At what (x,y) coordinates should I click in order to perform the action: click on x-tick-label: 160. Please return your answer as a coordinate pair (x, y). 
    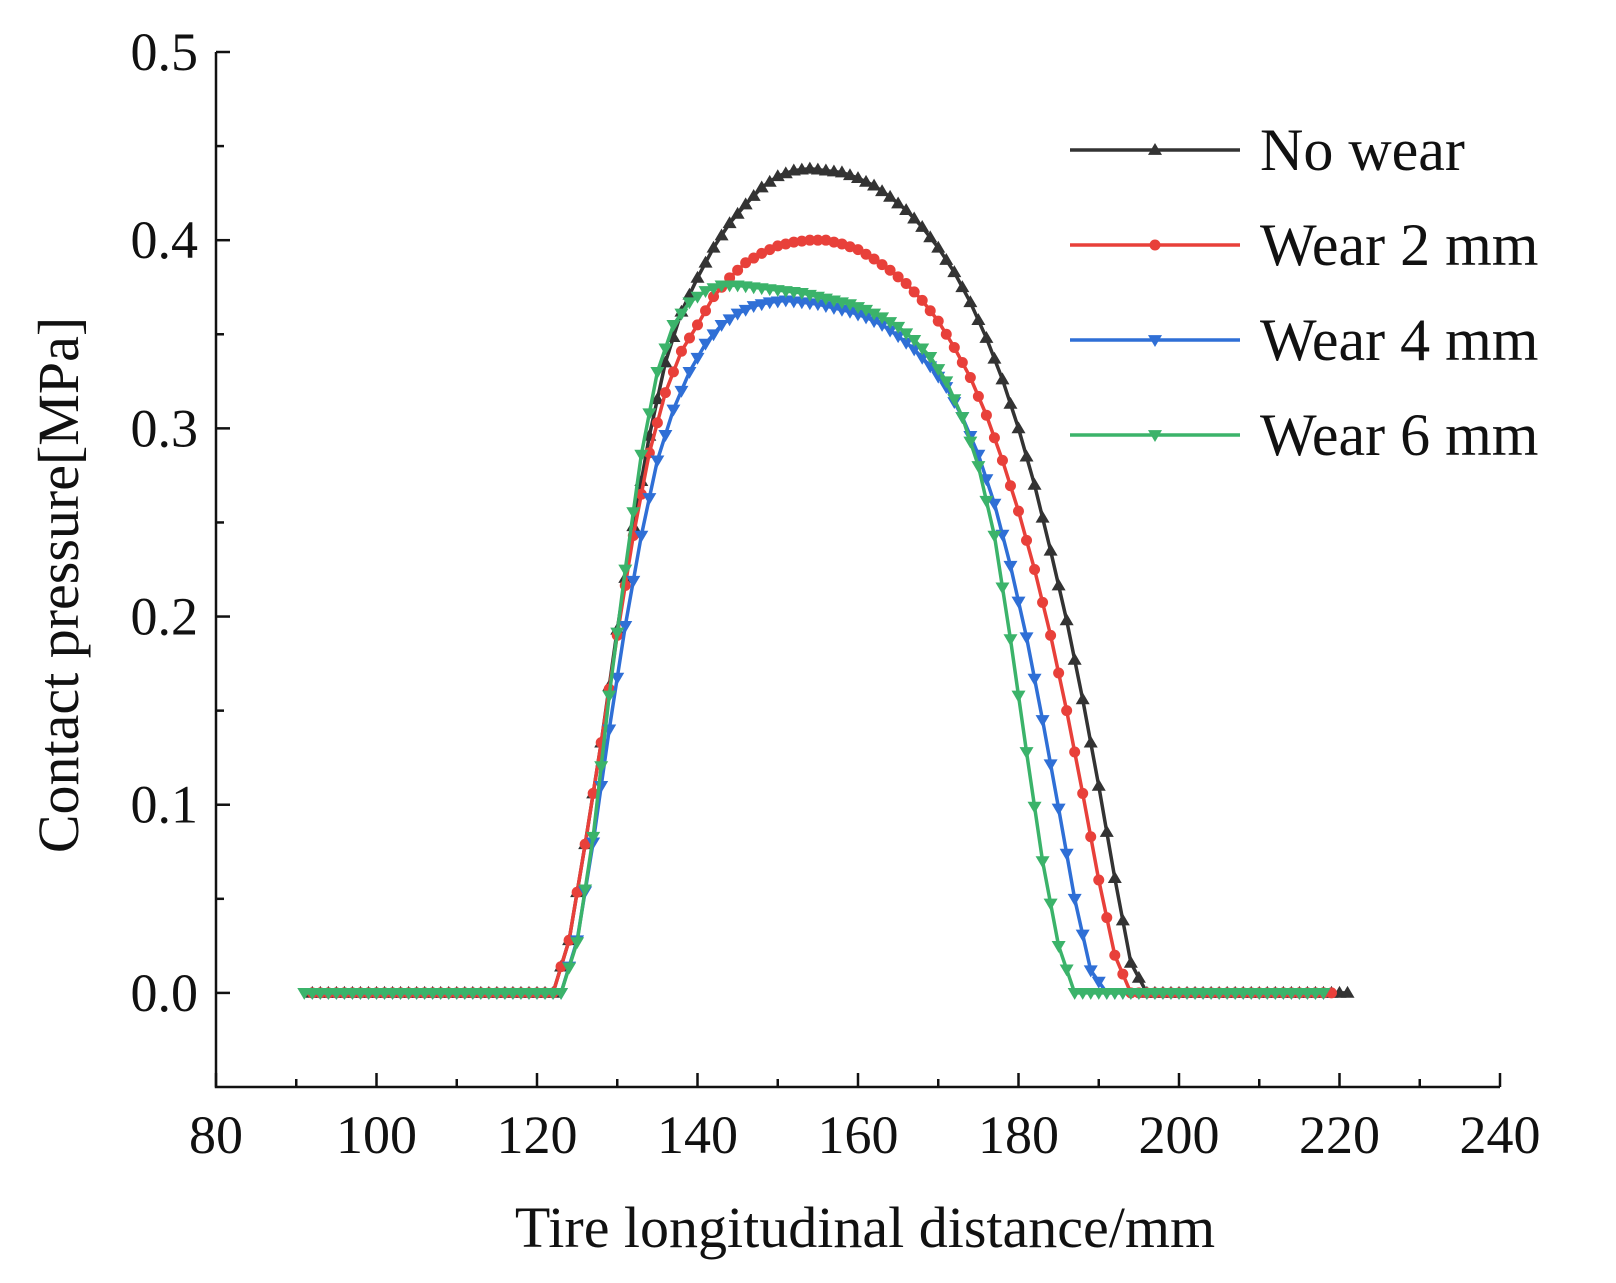
    Looking at the image, I should click on (858, 1135).